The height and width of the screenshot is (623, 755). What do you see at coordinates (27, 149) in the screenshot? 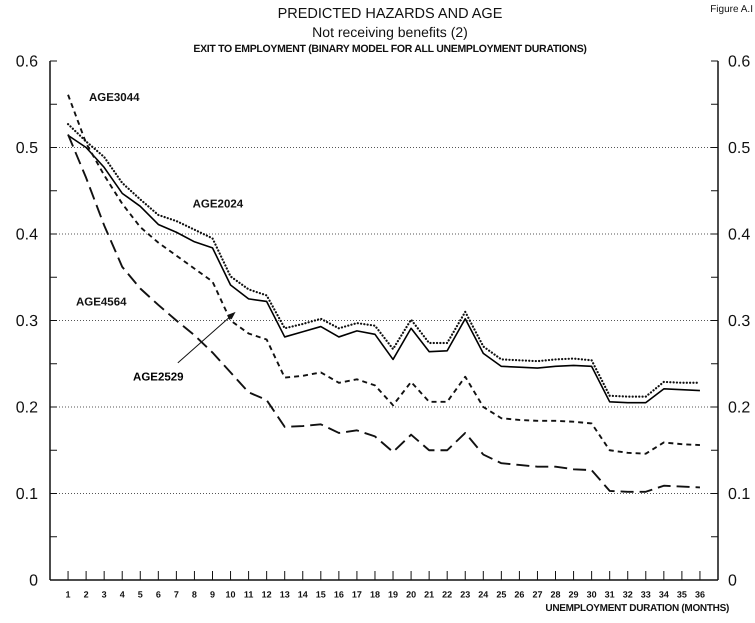
I see `y-tick-label: 0.5` at bounding box center [27, 149].